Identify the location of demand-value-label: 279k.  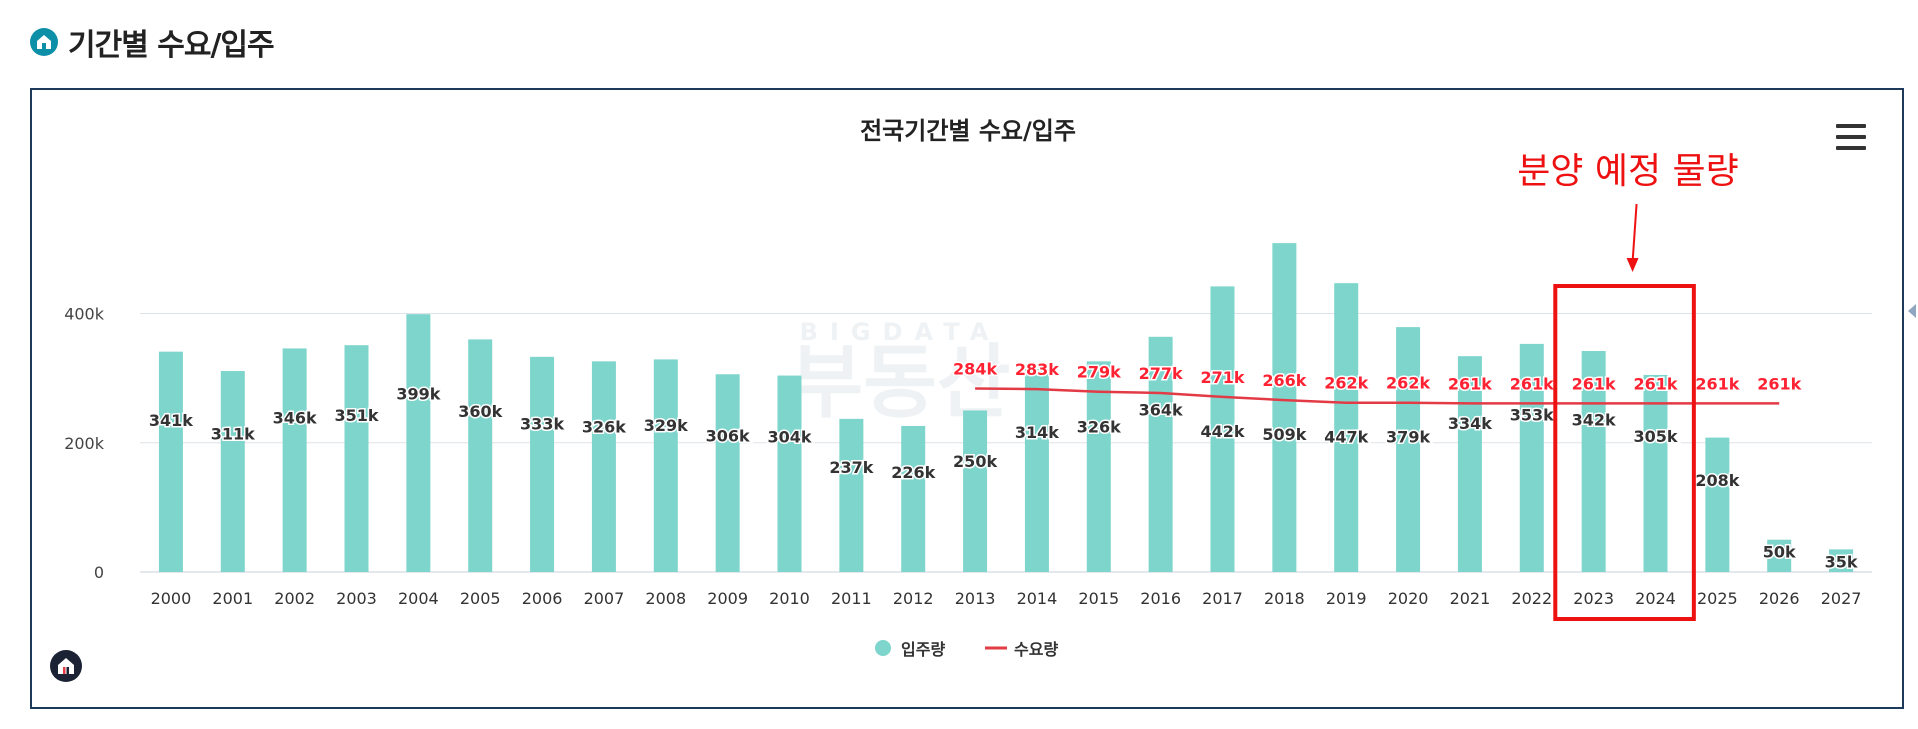
(1099, 372).